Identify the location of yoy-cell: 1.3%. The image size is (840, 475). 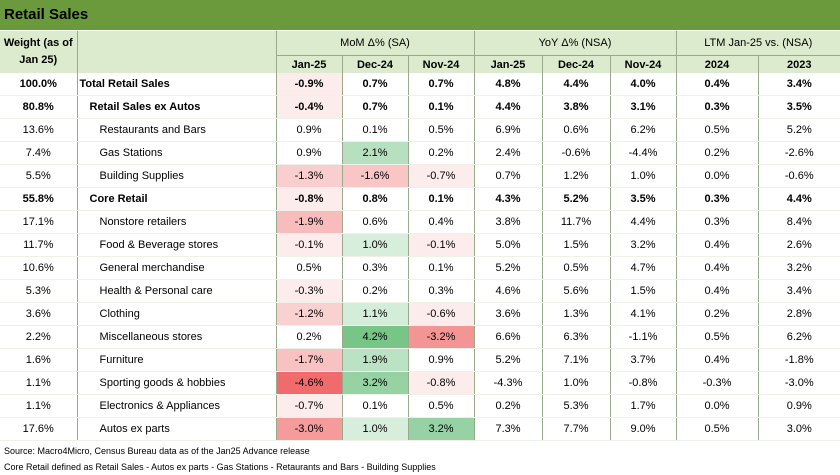
(575, 314).